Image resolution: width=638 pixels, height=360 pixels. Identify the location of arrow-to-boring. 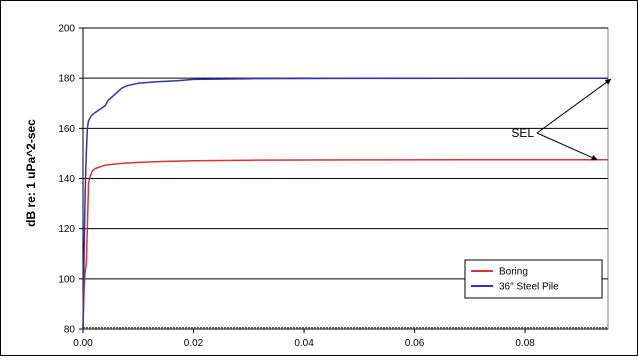
(567, 146).